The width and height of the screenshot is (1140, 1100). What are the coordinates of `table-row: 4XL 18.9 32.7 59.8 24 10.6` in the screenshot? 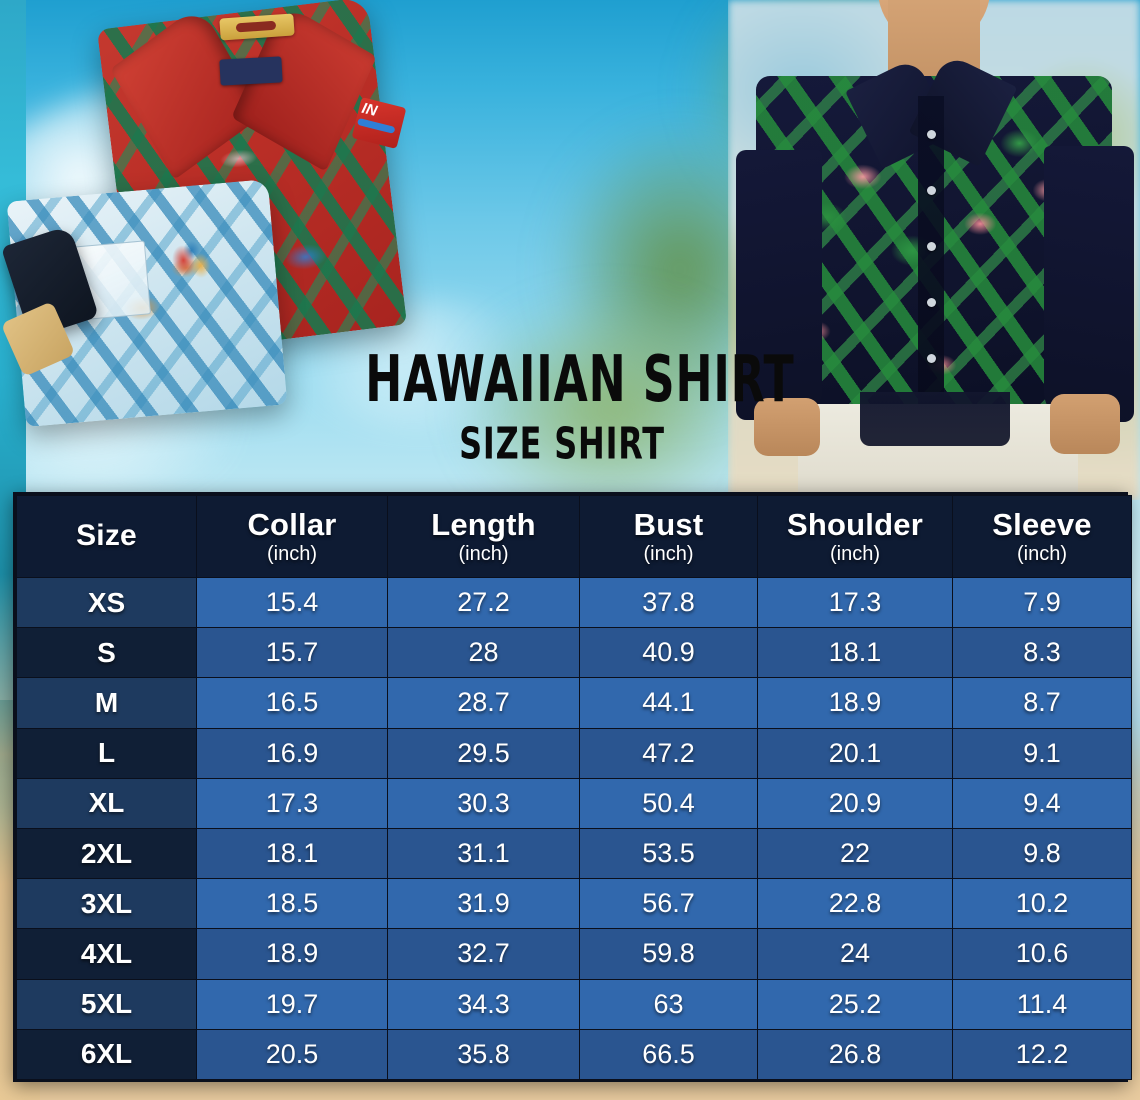 It's located at (574, 954).